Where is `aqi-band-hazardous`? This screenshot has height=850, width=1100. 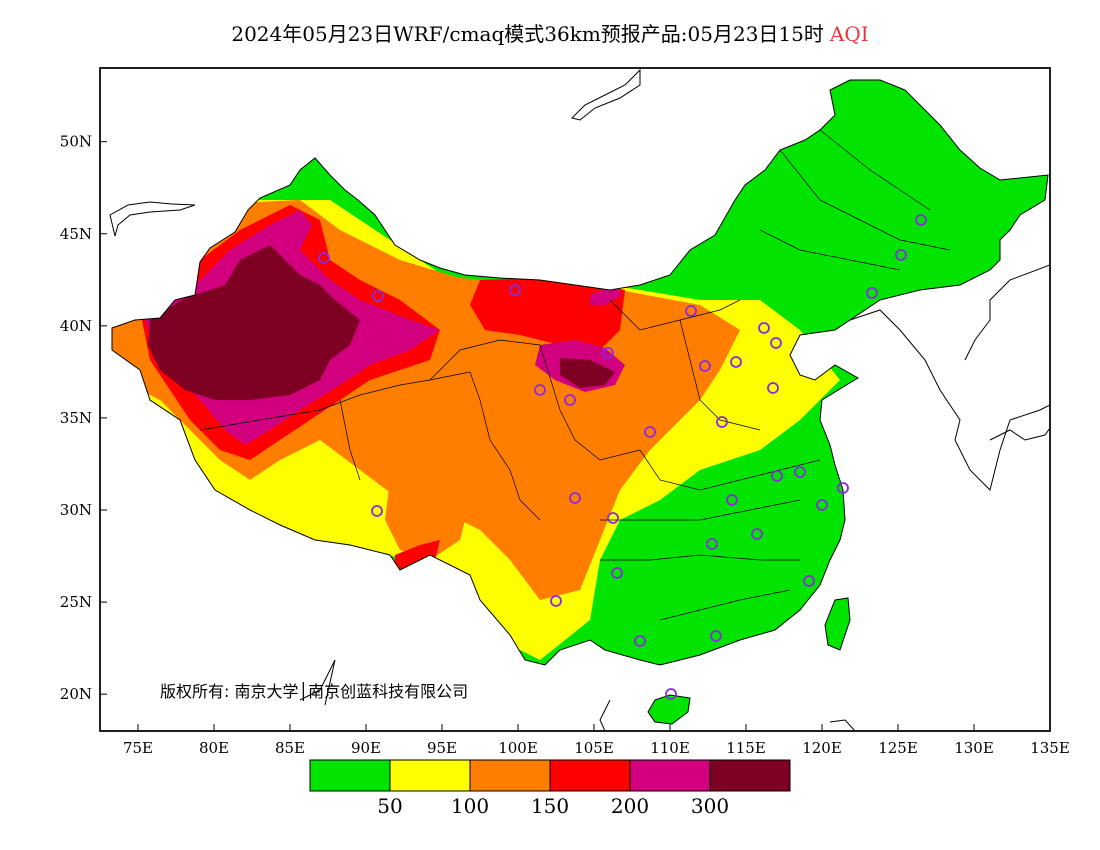 aqi-band-hazardous is located at coordinates (254, 322).